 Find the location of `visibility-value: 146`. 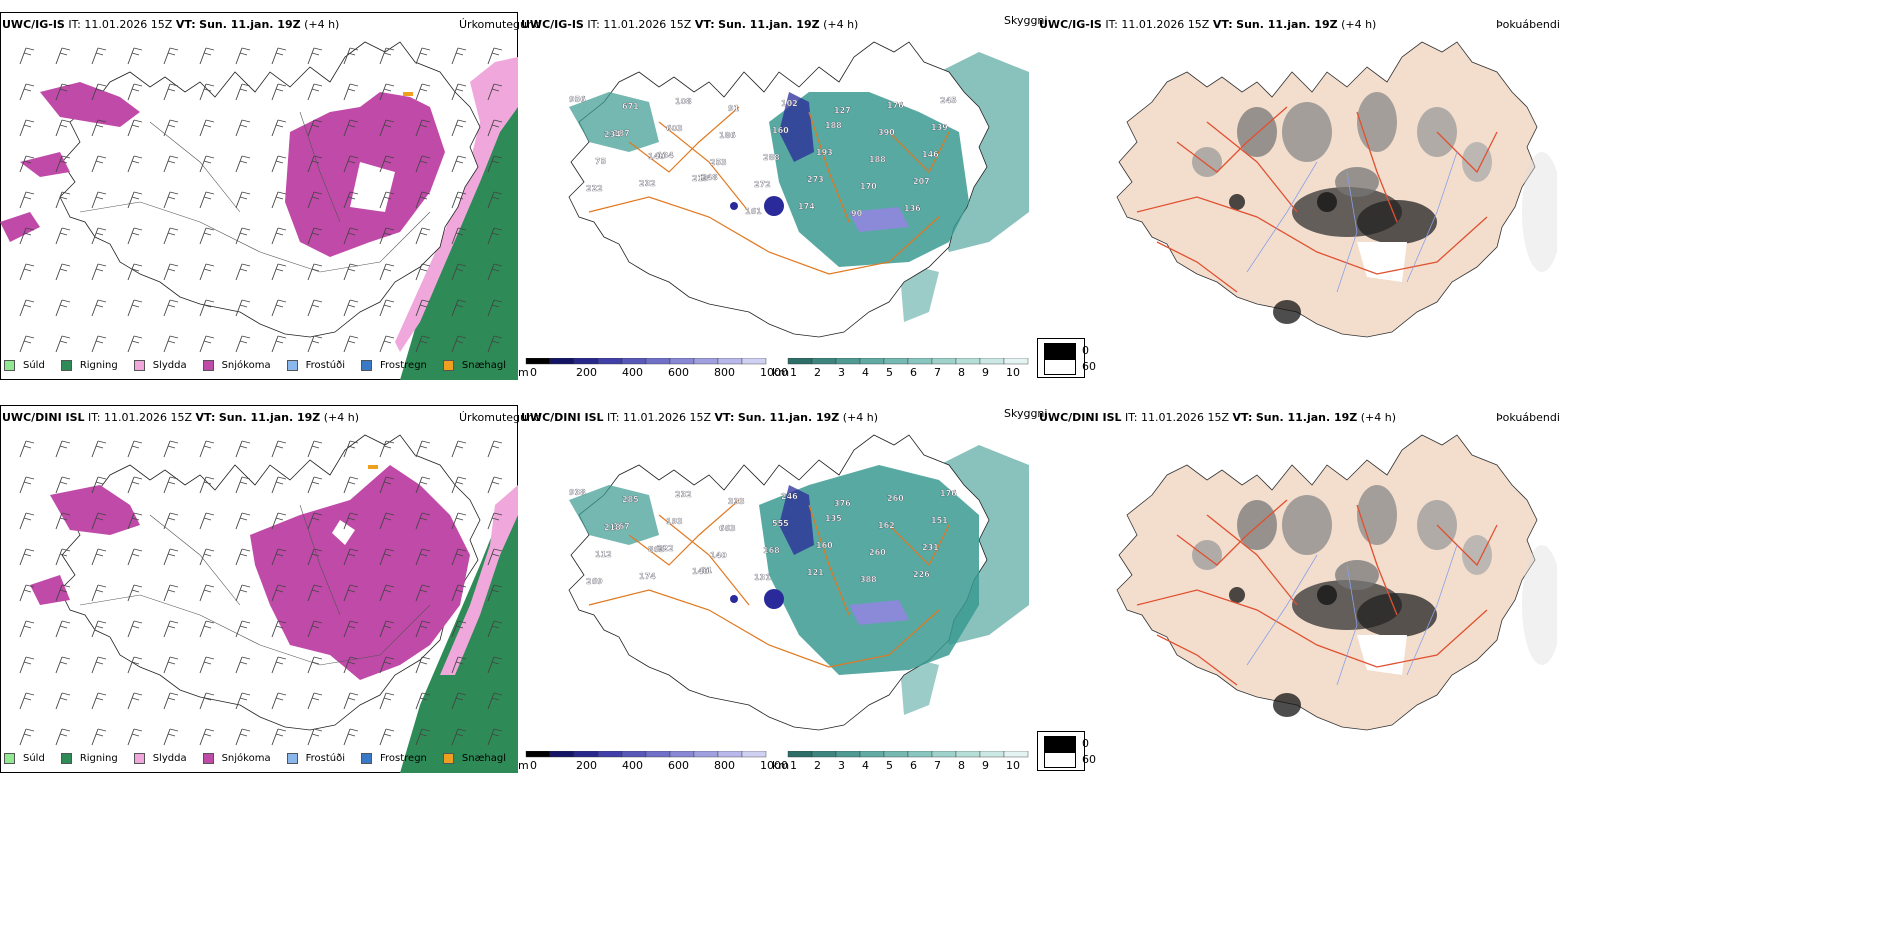

visibility-value: 146 is located at coordinates (930, 154).